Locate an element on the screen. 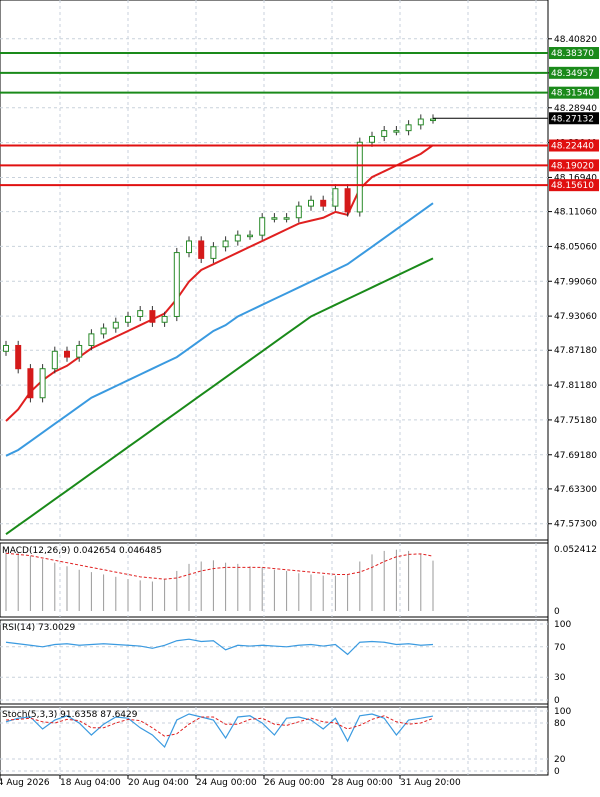 This screenshot has height=797, width=600. y-tick-label: 48.05060 is located at coordinates (575, 247).